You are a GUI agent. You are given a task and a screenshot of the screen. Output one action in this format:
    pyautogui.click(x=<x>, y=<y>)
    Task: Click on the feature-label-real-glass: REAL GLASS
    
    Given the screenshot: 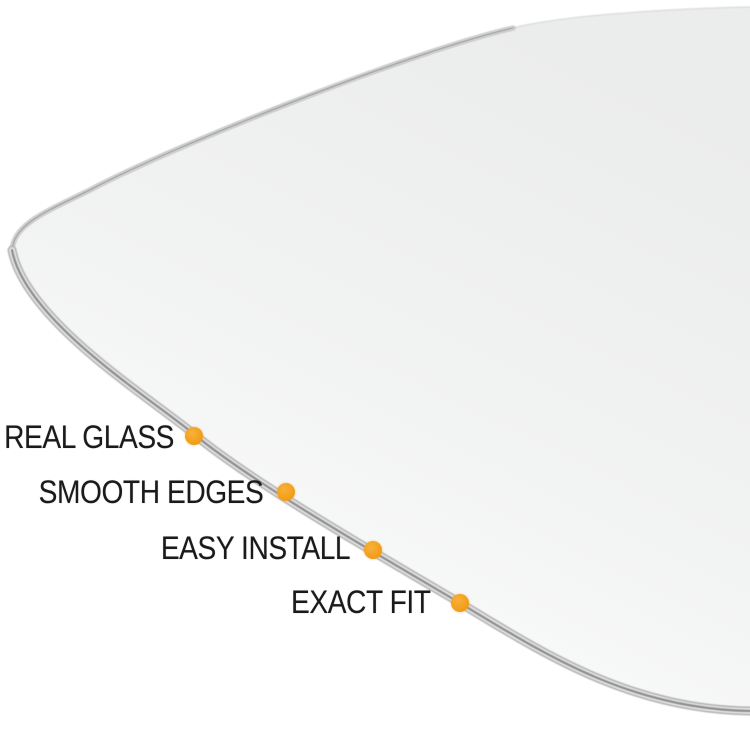 What is the action you would take?
    pyautogui.click(x=89, y=437)
    